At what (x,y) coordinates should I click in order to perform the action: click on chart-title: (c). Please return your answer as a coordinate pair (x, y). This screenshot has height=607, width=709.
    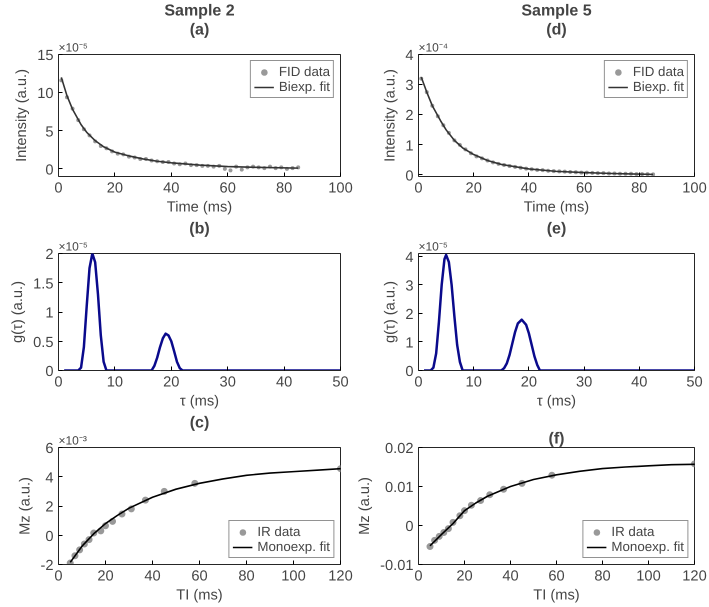
    Looking at the image, I should click on (200, 423).